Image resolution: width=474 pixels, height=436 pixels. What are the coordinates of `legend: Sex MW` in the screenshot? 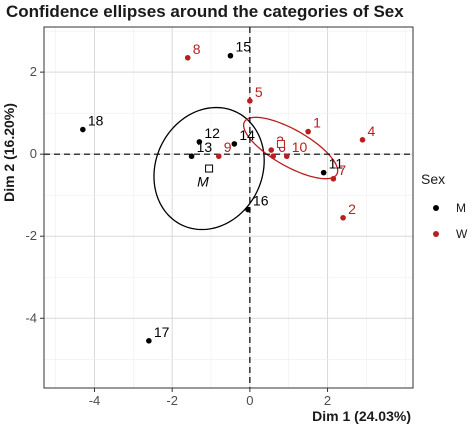 It's located at (444, 206).